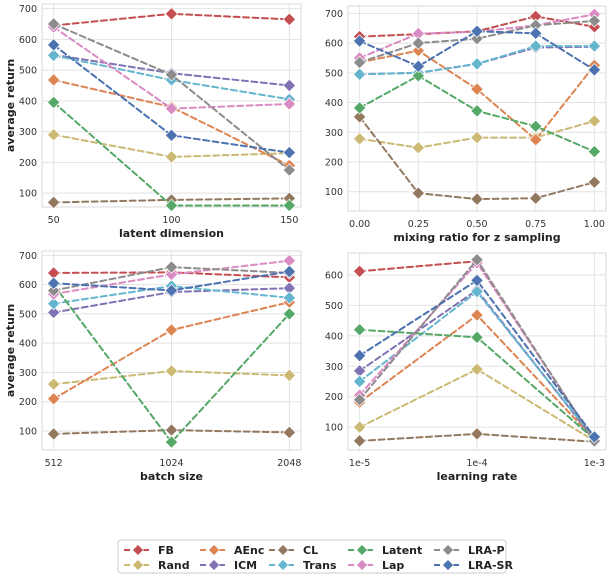 The width and height of the screenshot is (611, 580). What do you see at coordinates (232, 550) in the screenshot?
I see `legend-item-aenc: AEnc` at bounding box center [232, 550].